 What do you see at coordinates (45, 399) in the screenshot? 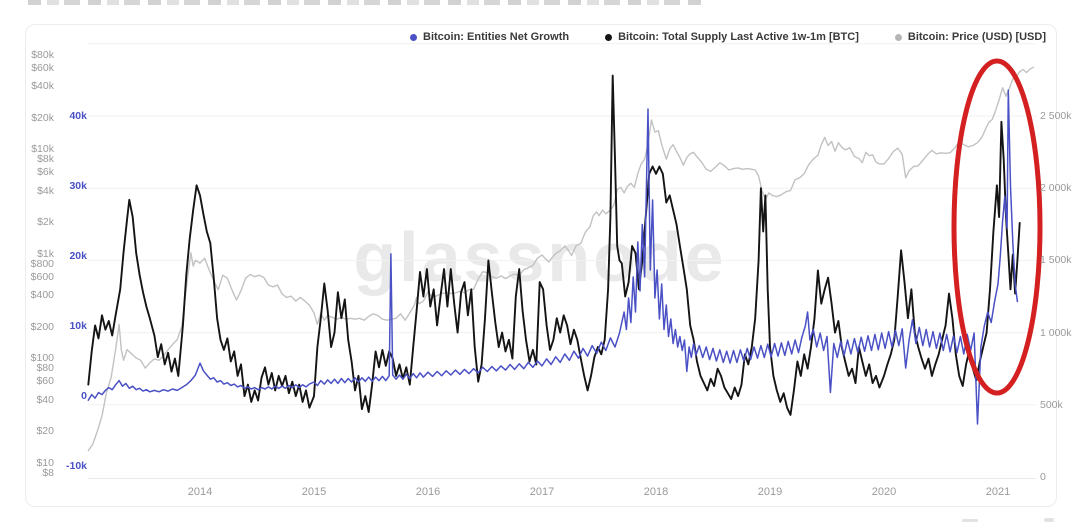
I see `price-axis-label: $40` at bounding box center [45, 399].